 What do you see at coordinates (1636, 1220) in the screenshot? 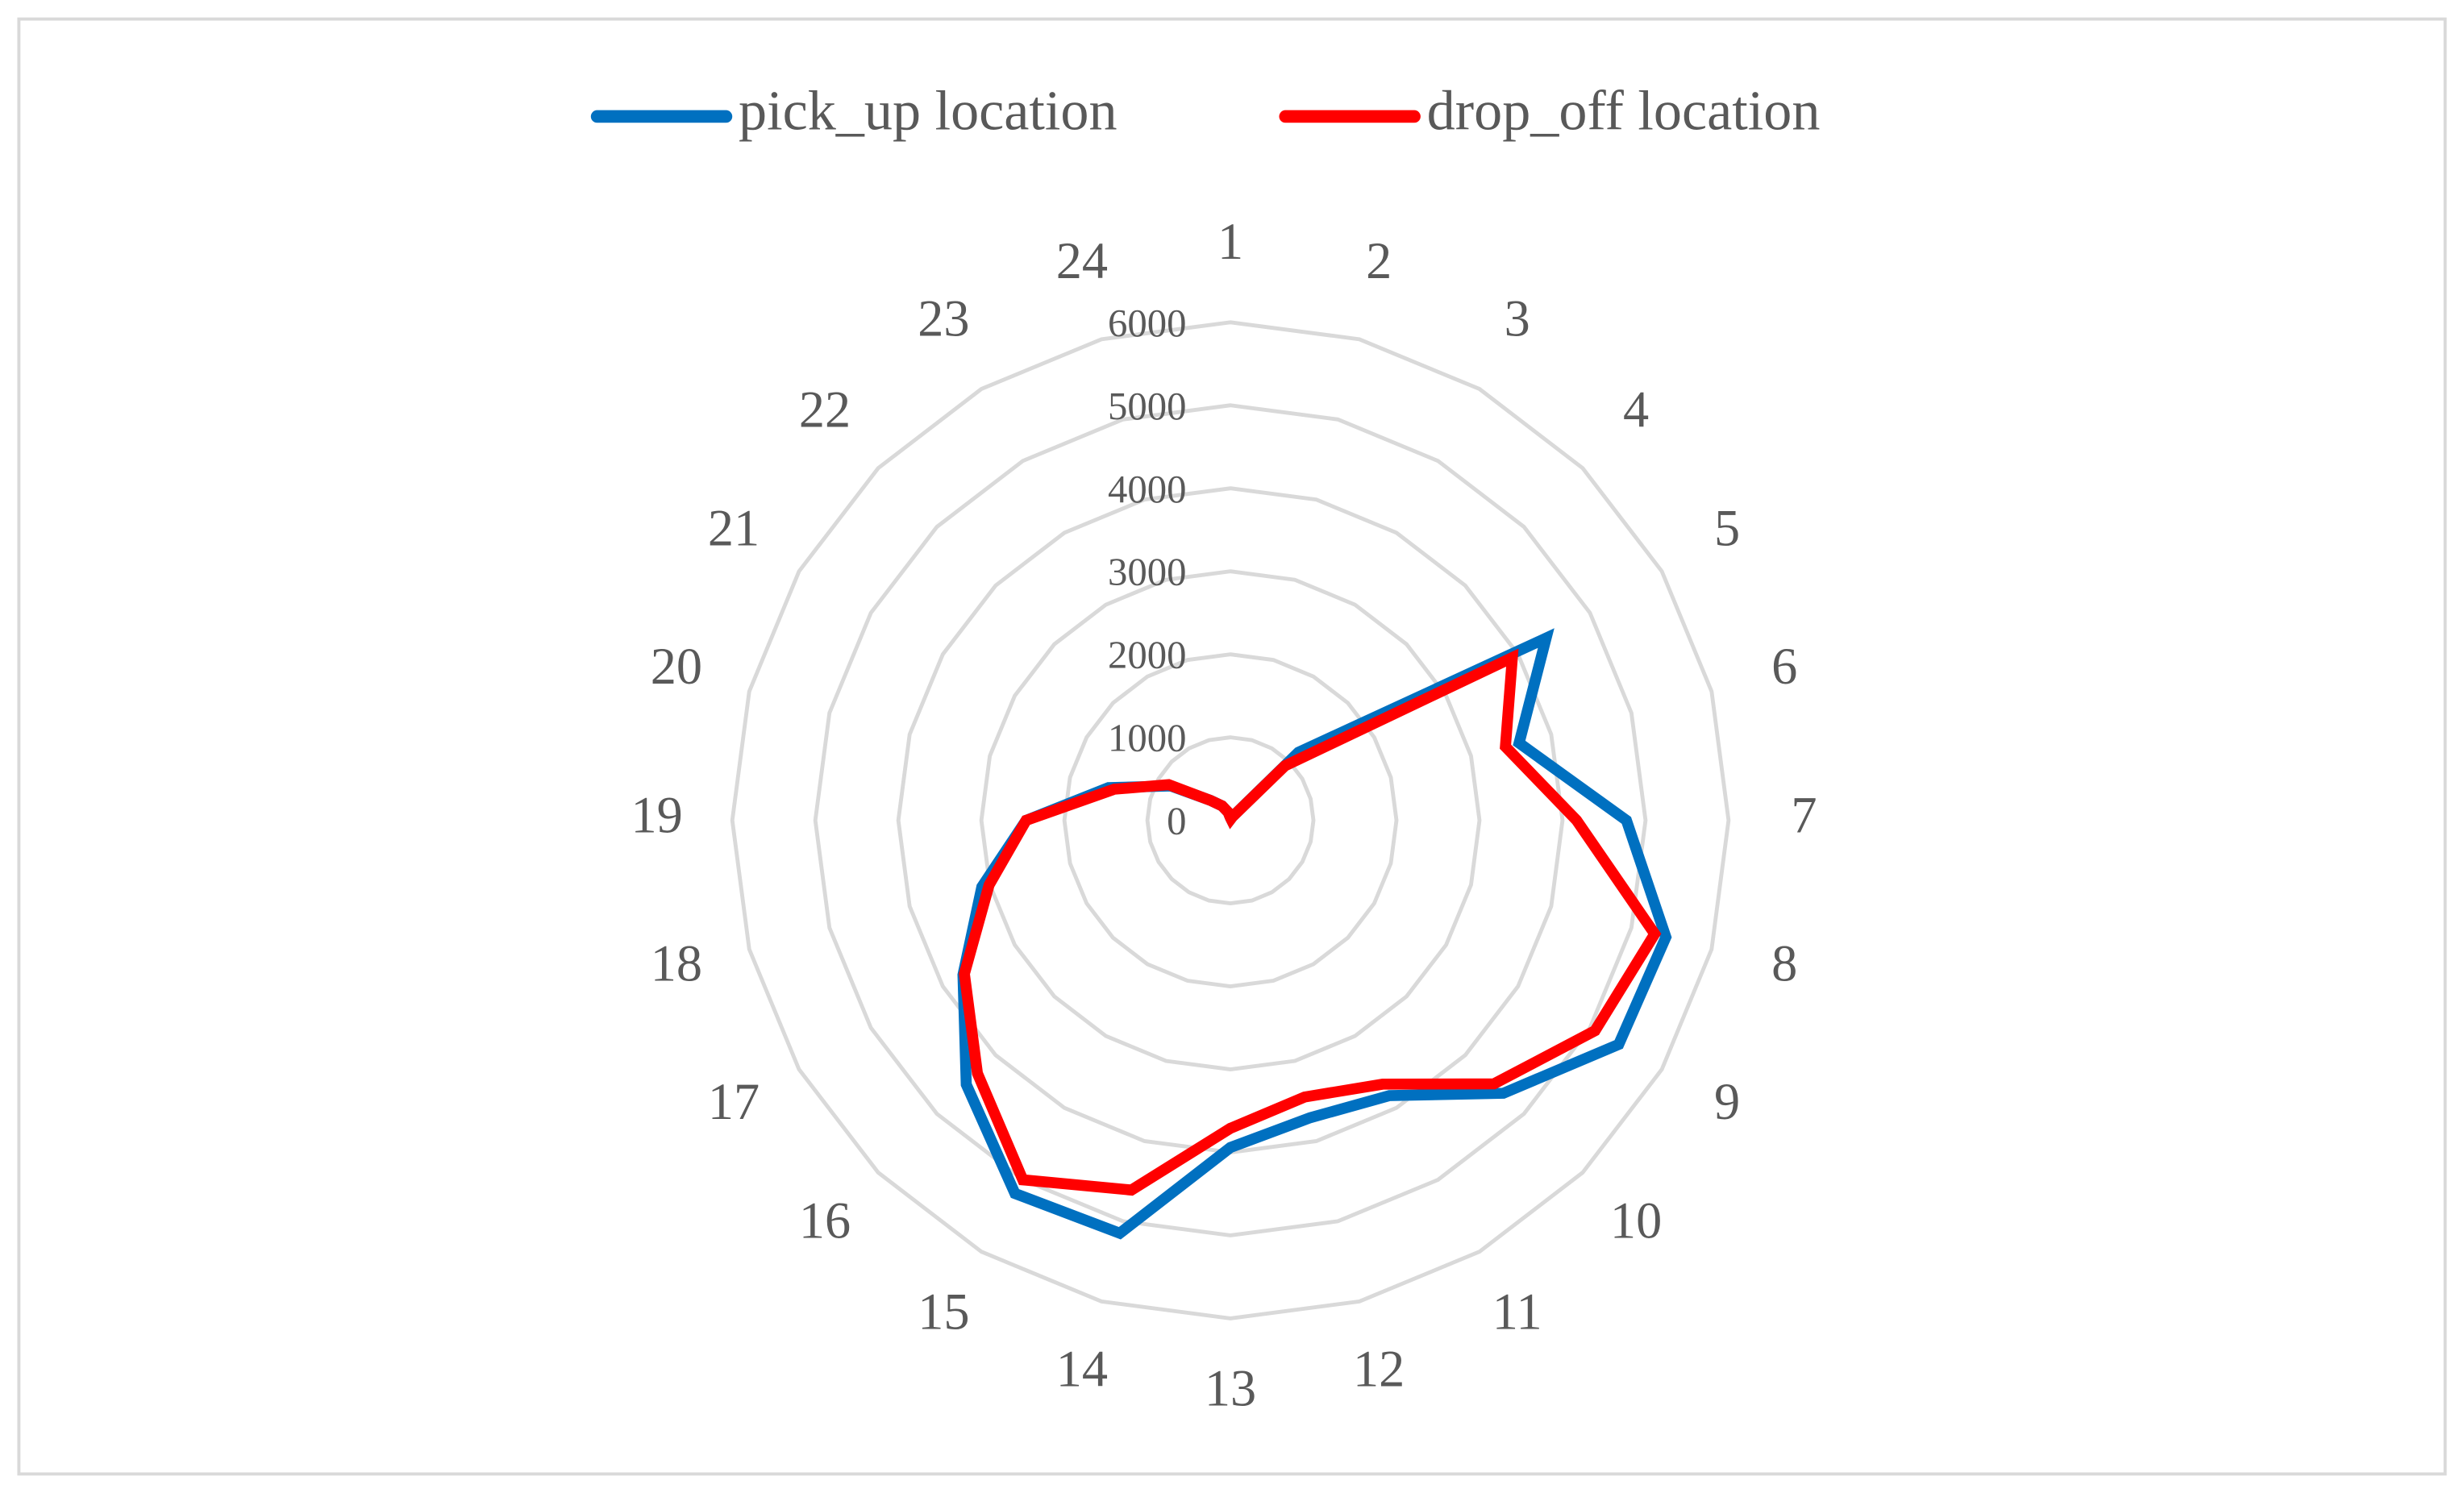
I see `category-label: 10` at bounding box center [1636, 1220].